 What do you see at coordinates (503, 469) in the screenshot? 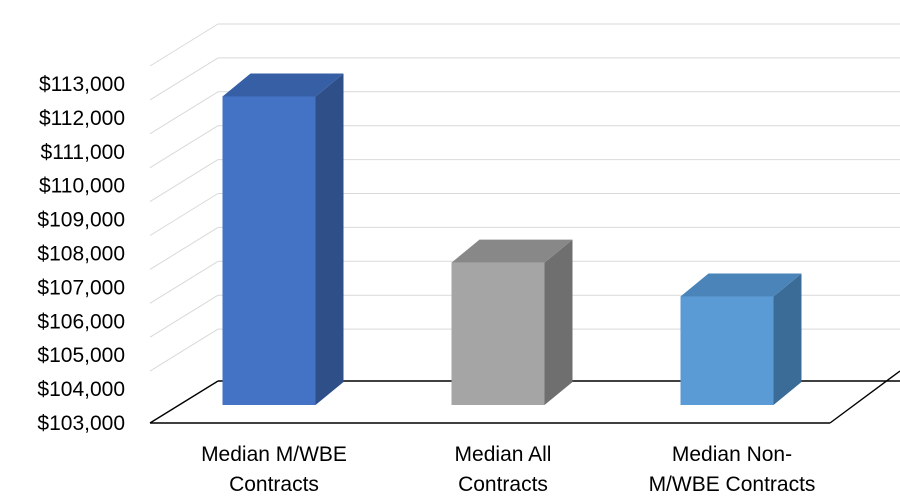
I see `x-category-label: Median All Contracts` at bounding box center [503, 469].